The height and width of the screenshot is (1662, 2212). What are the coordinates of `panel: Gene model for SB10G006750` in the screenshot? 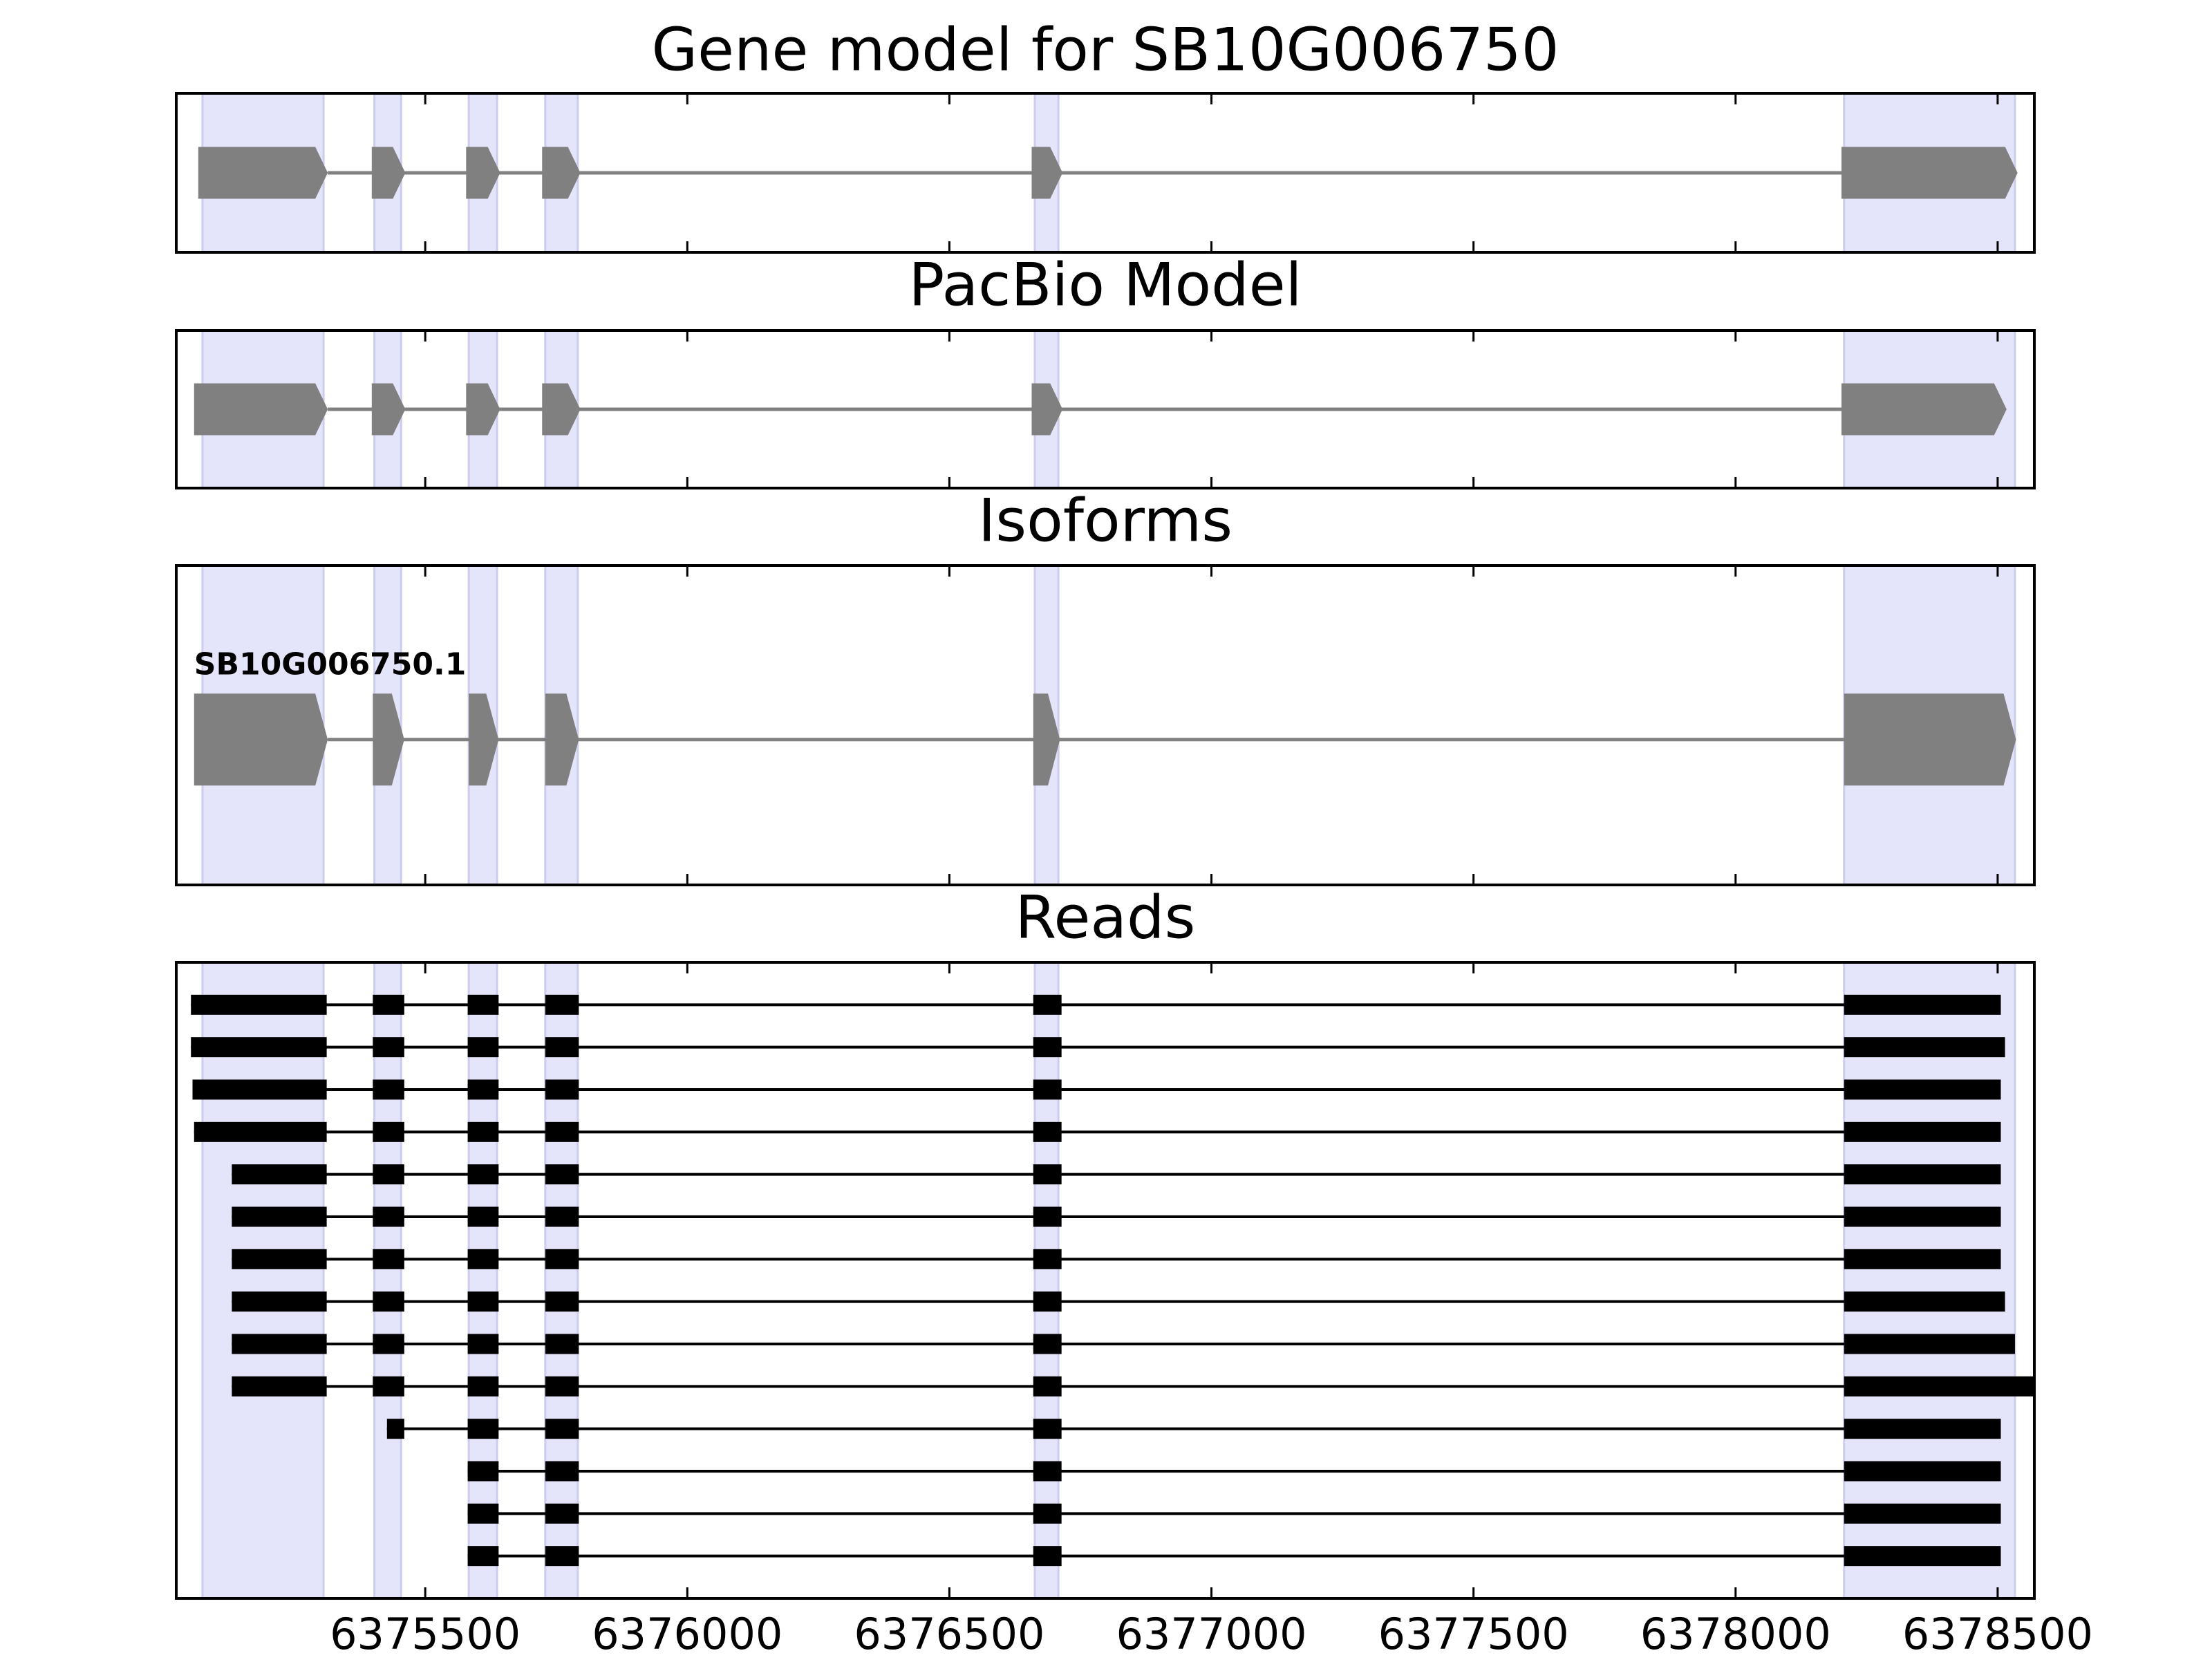 It's located at (1105, 134).